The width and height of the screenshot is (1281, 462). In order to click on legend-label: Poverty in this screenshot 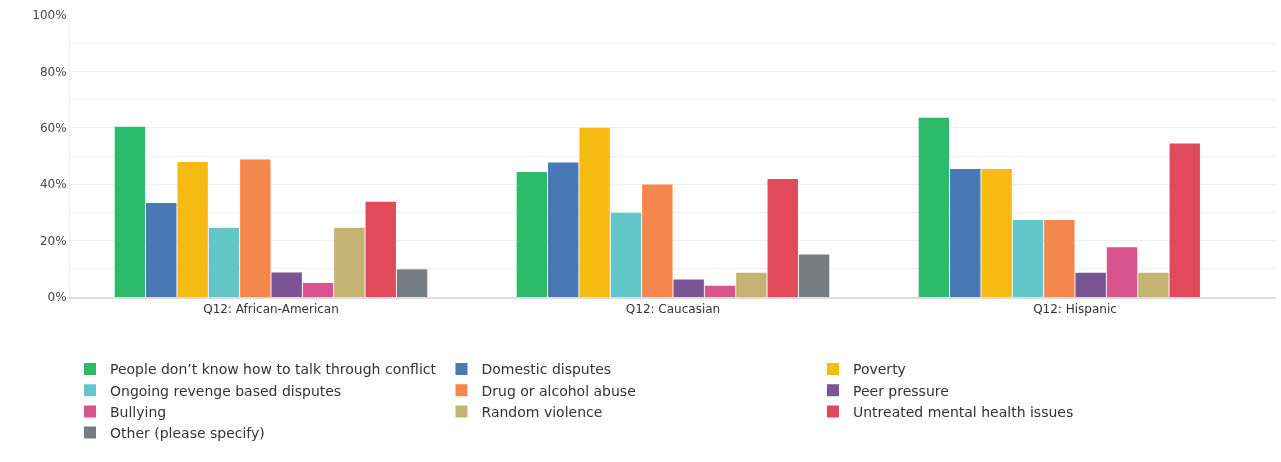, I will do `click(879, 369)`.